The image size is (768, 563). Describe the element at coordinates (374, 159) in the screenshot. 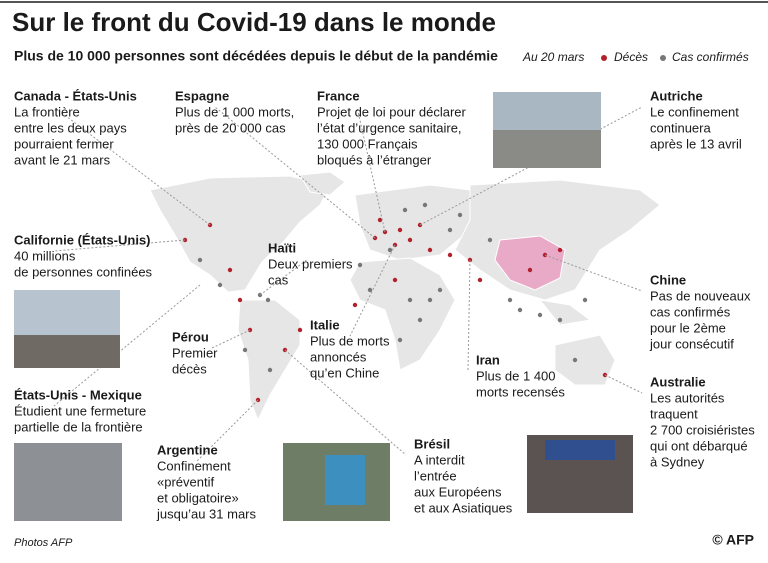

I see `annotation-line: bloqués à l’étranger` at that location.